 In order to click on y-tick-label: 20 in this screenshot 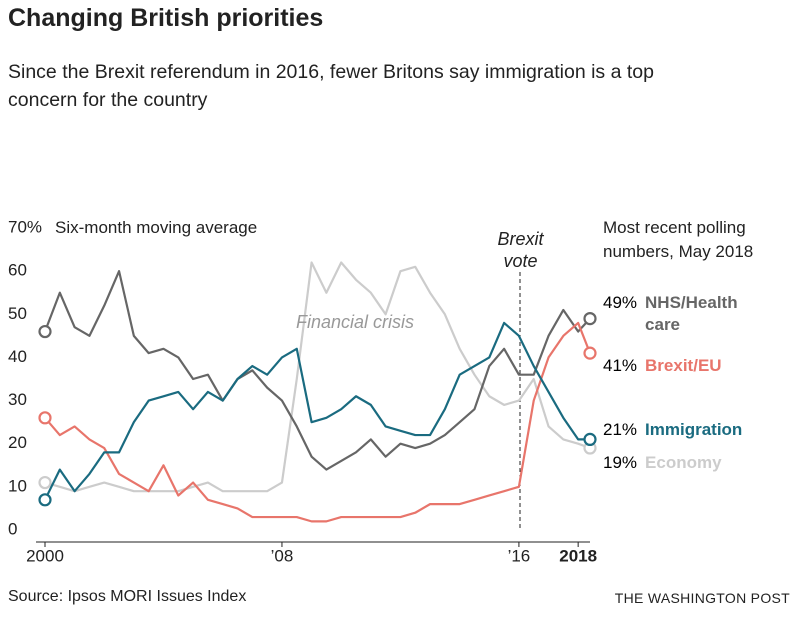, I will do `click(17, 442)`.